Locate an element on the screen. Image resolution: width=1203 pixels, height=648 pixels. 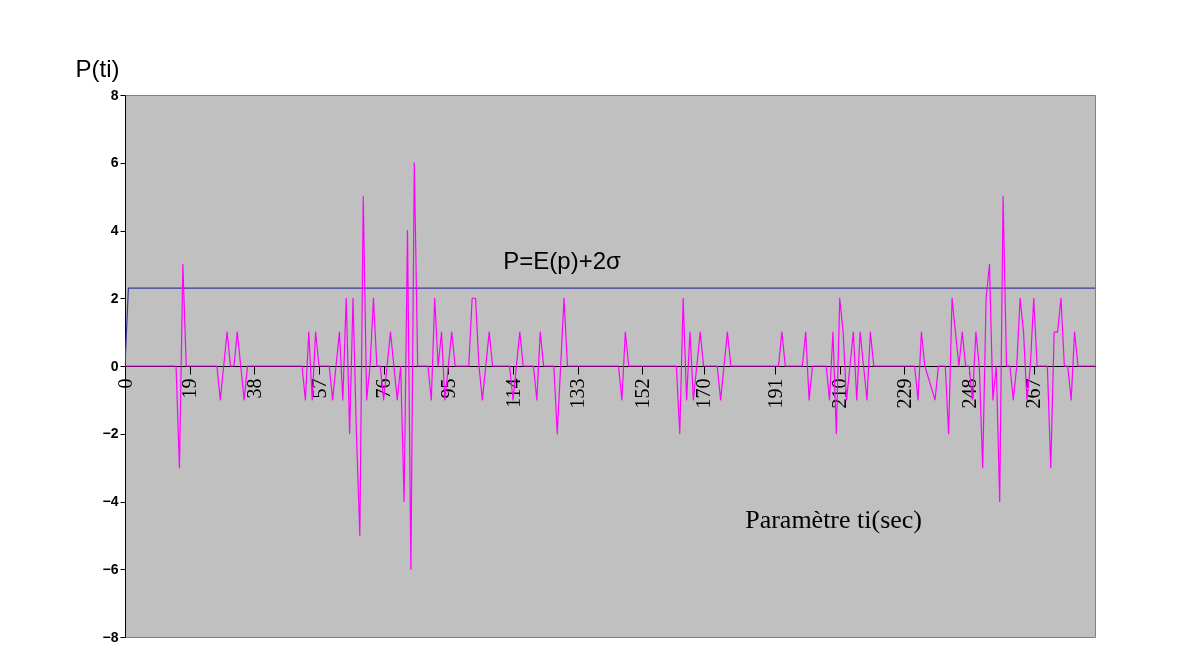
y-tick-label: −4 is located at coordinates (110, 501).